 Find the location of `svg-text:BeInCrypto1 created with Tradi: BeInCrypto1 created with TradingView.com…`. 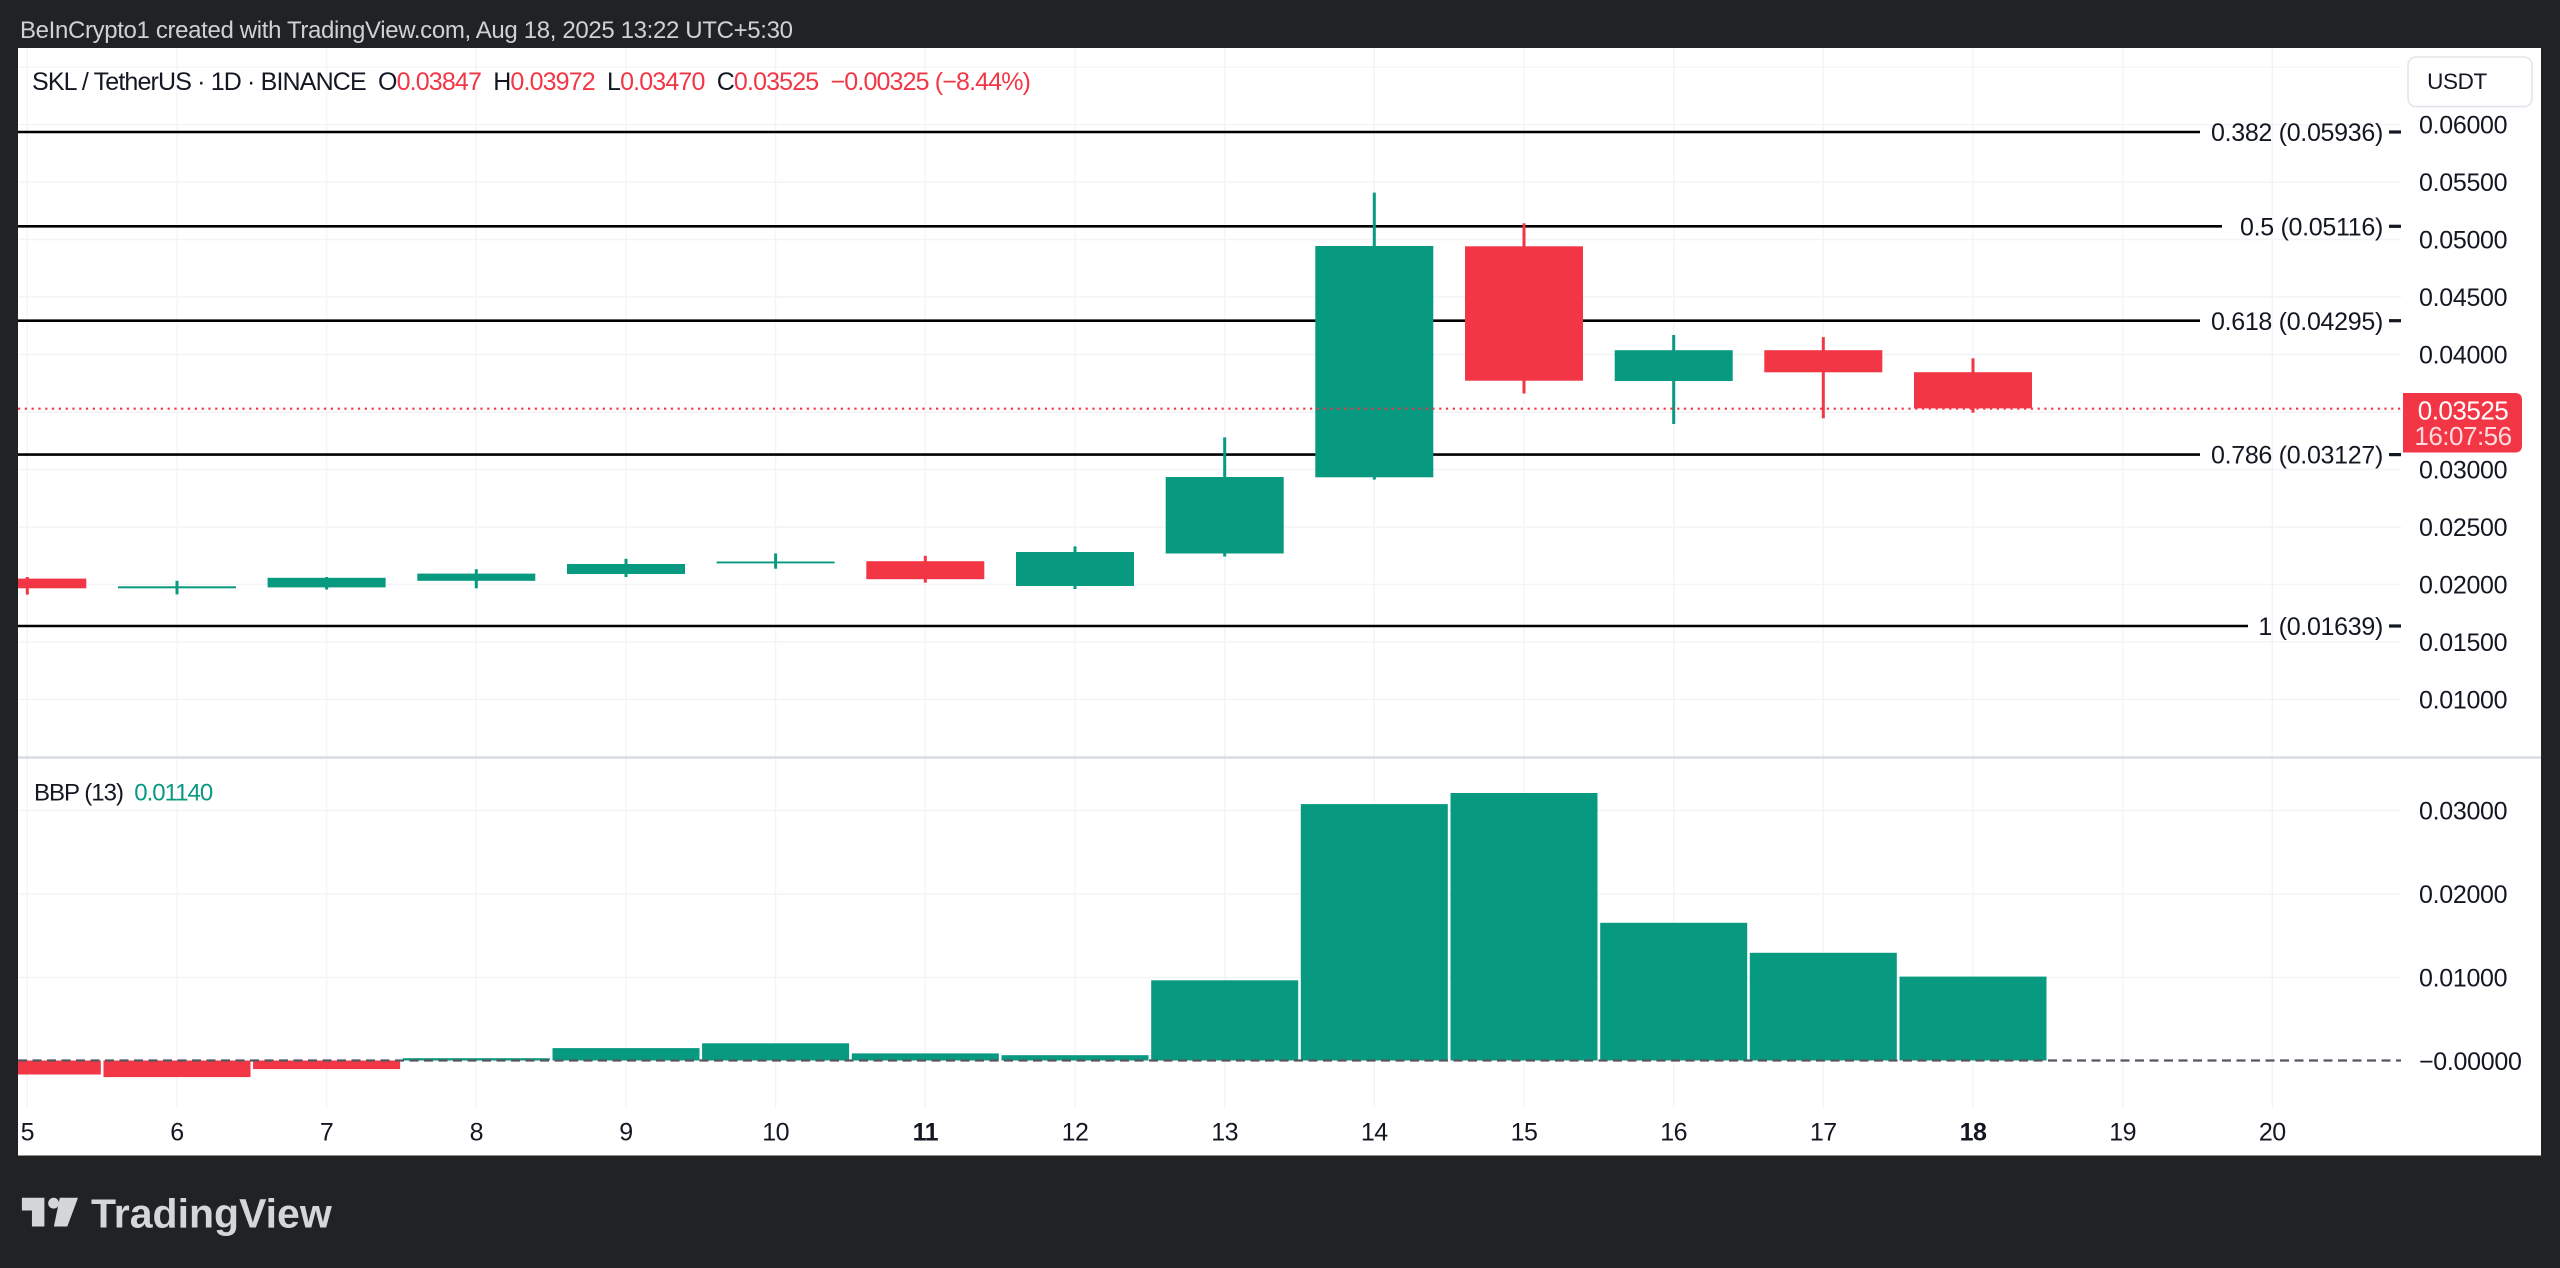

svg-text:BeInCrypto1 created with Tradi: BeInCrypto1 created with TradingView.com… is located at coordinates (406, 30).